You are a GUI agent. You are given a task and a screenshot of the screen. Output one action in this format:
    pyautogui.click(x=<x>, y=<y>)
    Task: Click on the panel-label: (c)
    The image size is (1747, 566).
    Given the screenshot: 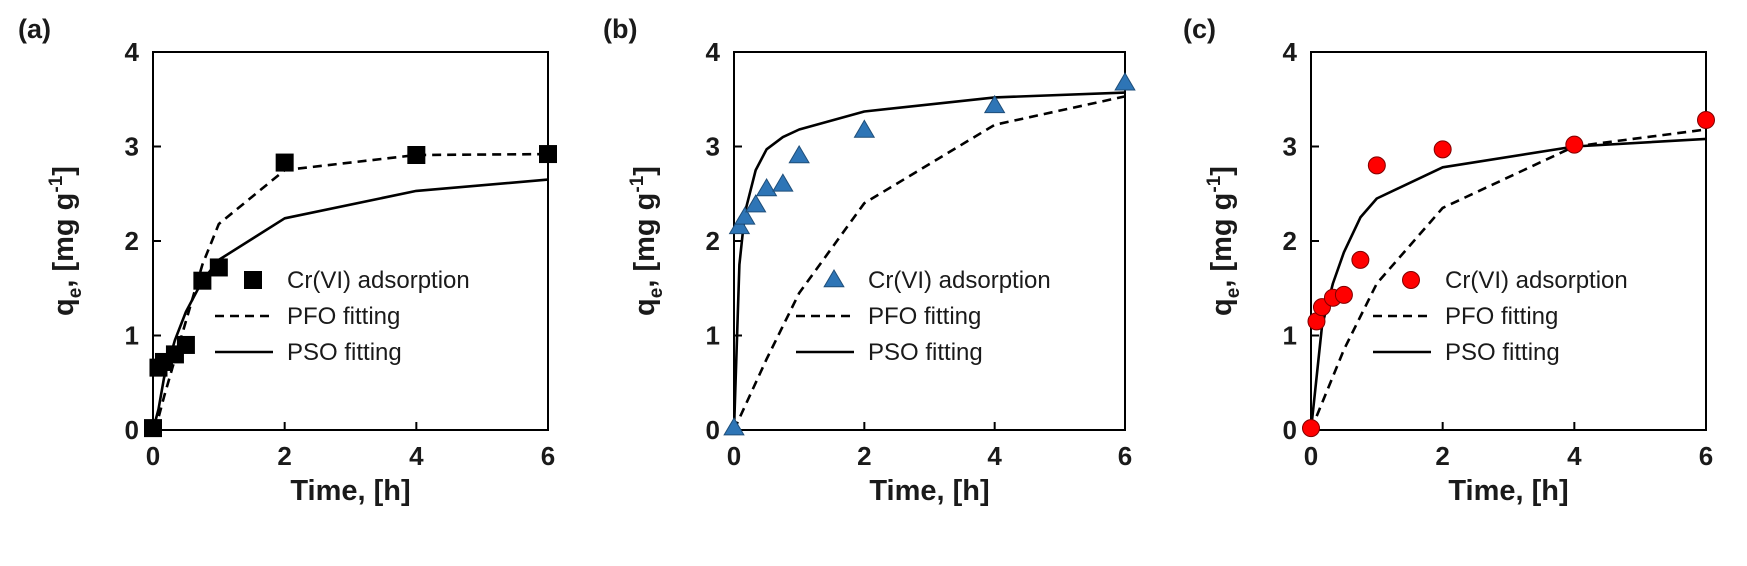 What is the action you would take?
    pyautogui.click(x=1199, y=29)
    